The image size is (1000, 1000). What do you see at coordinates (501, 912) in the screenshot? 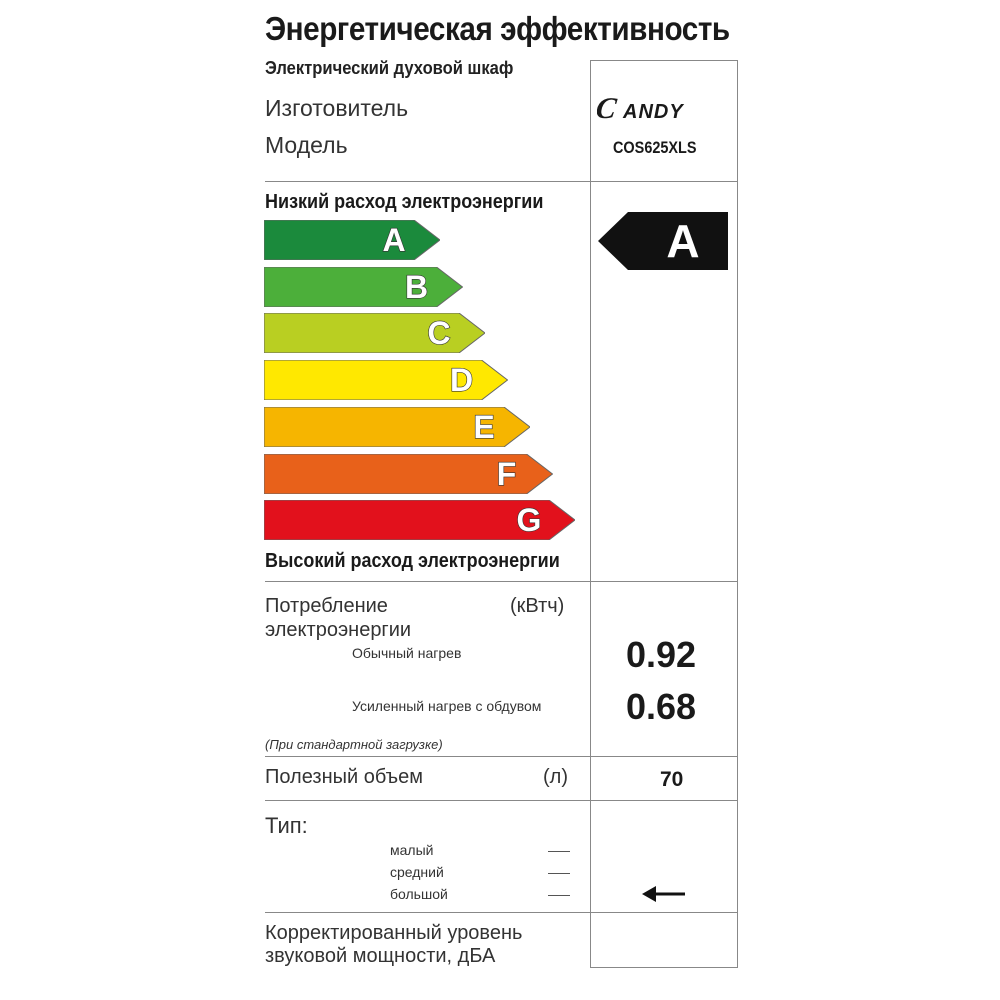
I see `separator-type` at bounding box center [501, 912].